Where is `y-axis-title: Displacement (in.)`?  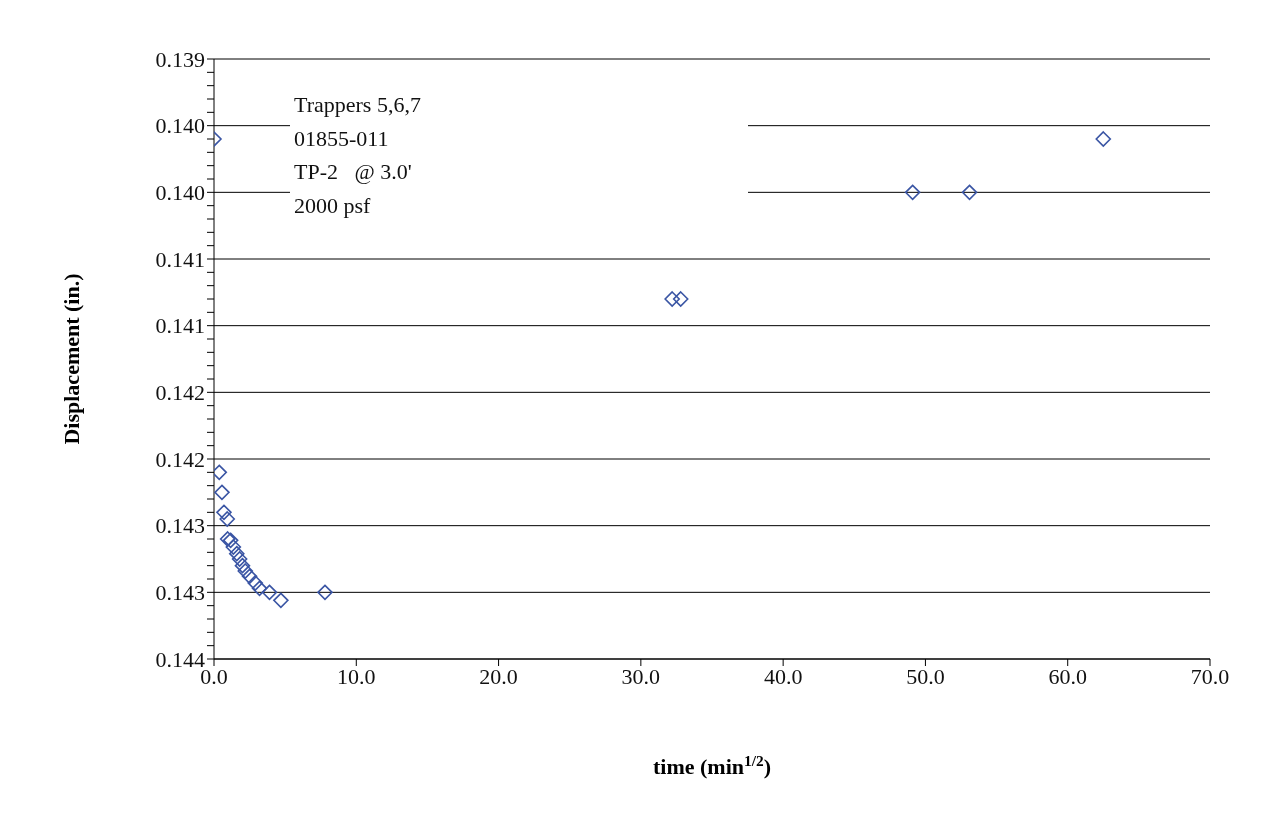
y-axis-title: Displacement (in.) is located at coordinates (71, 359).